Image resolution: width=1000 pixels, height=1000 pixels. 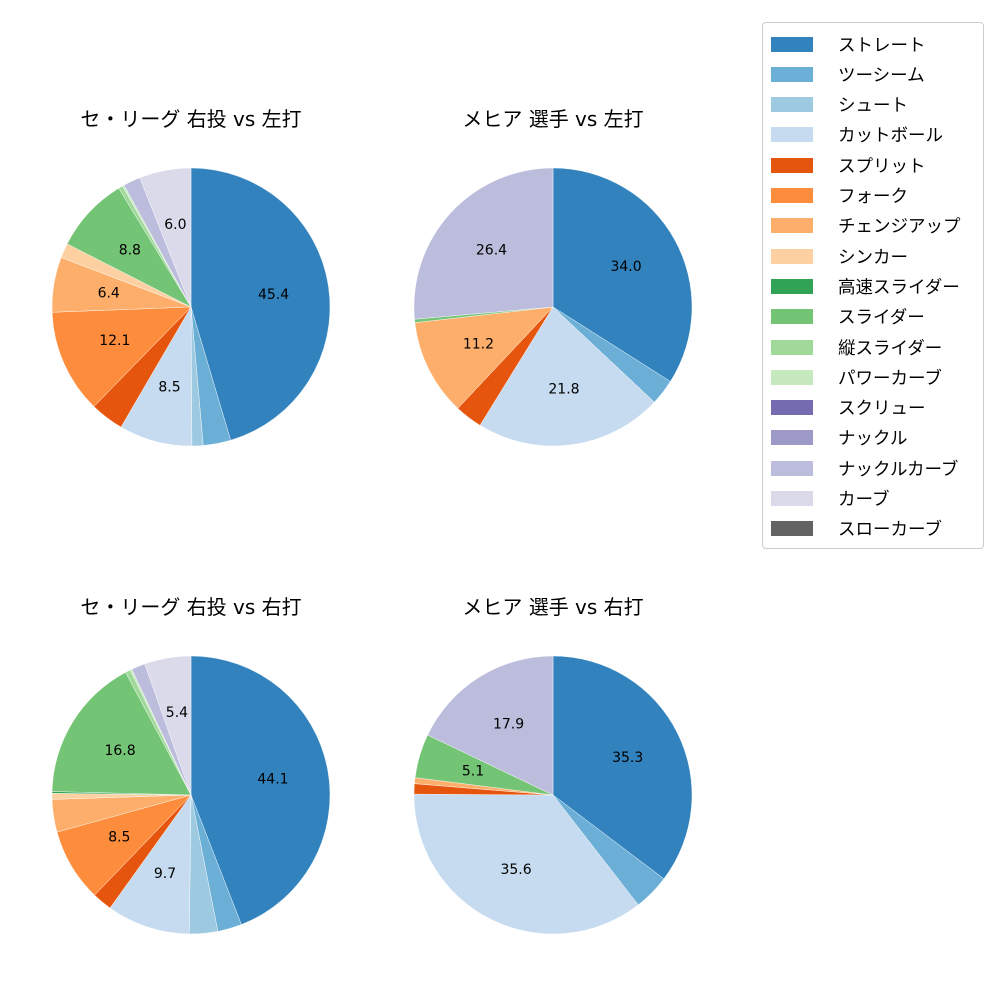 I want to click on legend-item: スライダー, so click(x=848, y=318).